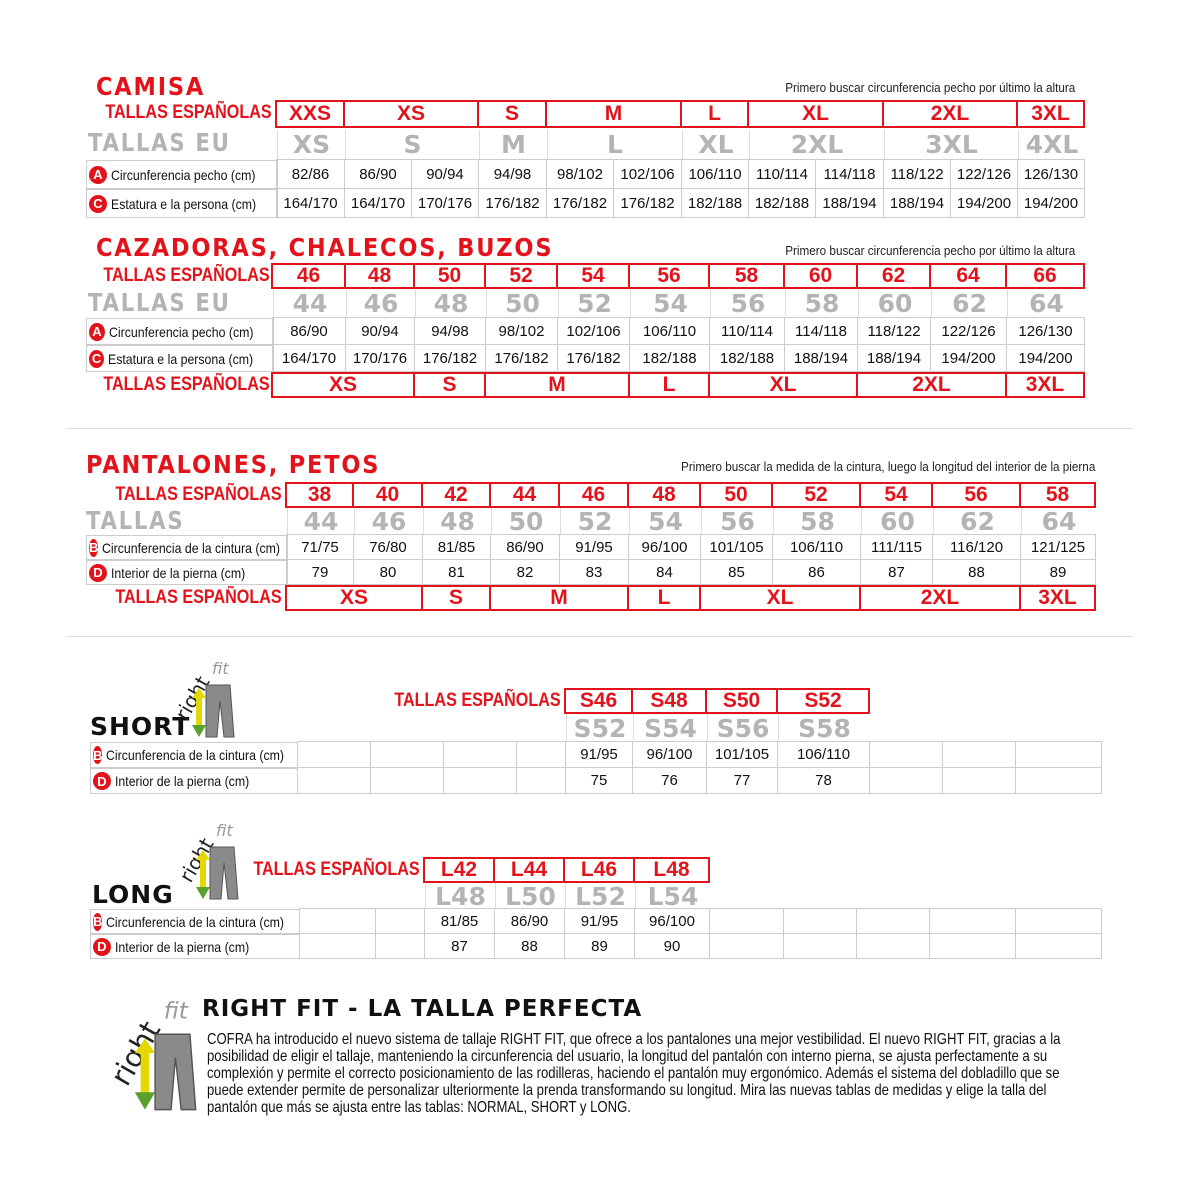  Describe the element at coordinates (823, 754) in the screenshot. I see `short-value: 106/110` at that location.